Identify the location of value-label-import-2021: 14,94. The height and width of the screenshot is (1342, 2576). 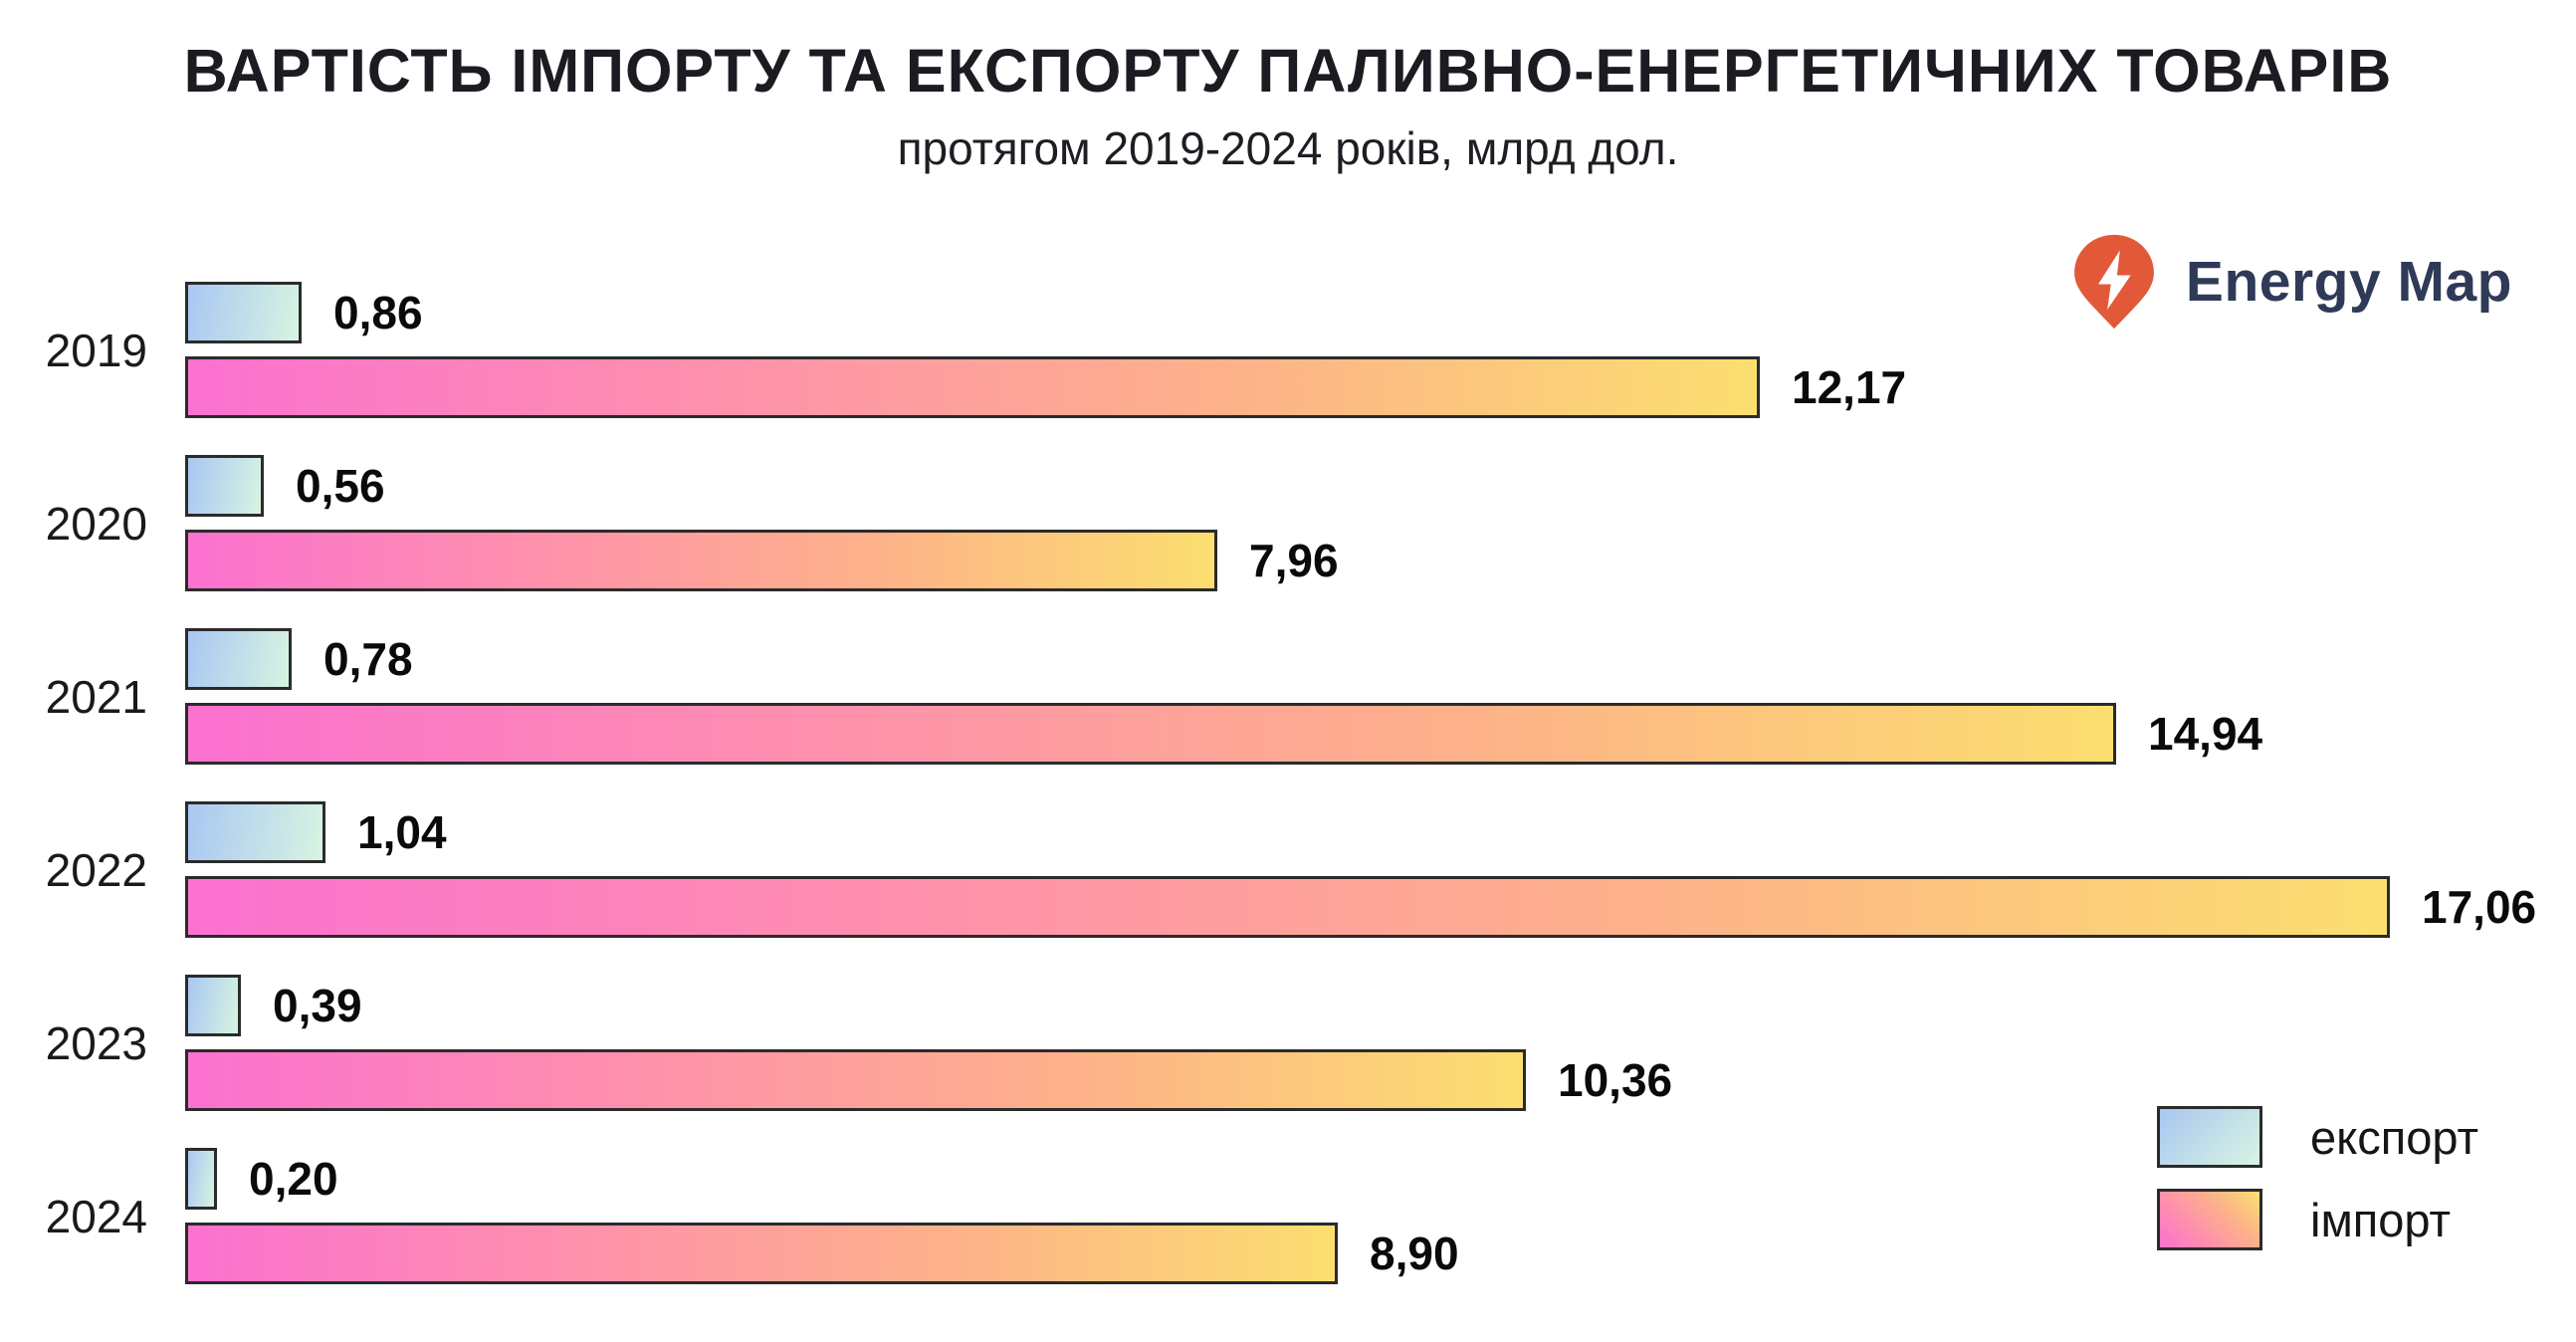
(2205, 734).